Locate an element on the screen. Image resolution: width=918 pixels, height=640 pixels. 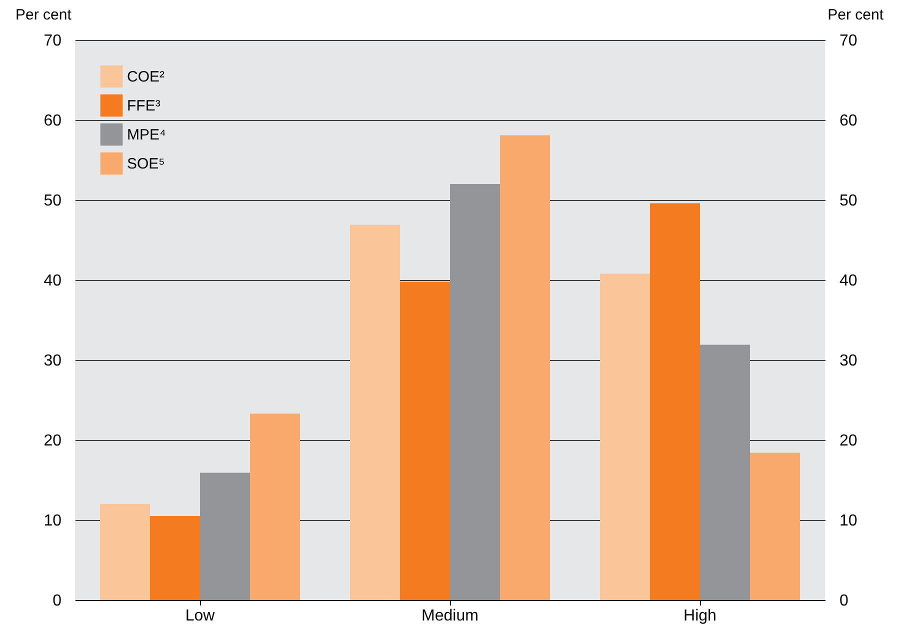
y2-tick-label: 0 is located at coordinates (844, 601).